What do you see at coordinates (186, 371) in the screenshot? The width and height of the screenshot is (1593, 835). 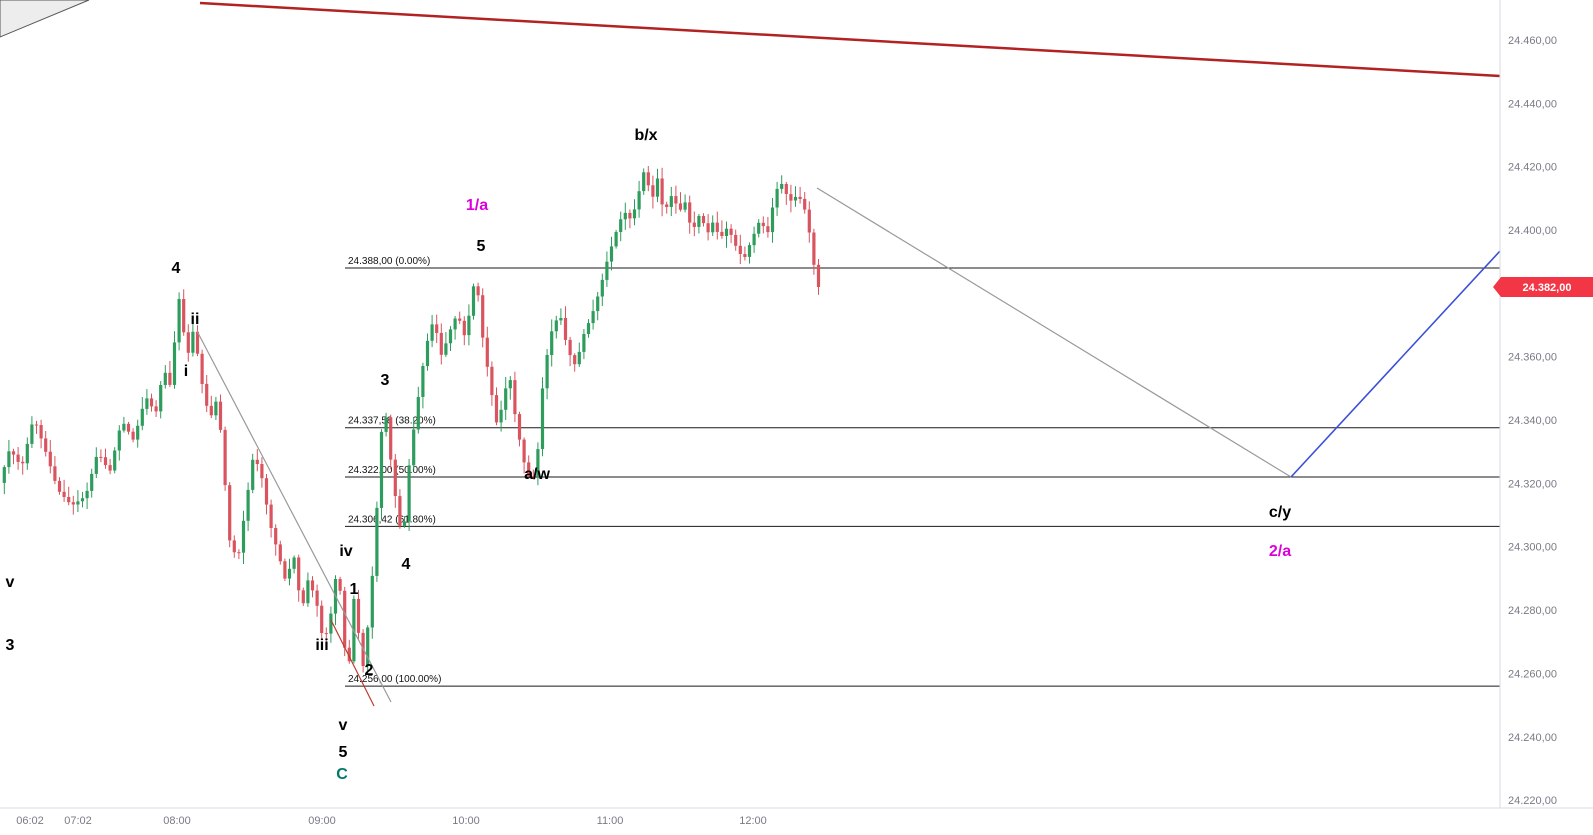 I see `wave-label-i: i` at bounding box center [186, 371].